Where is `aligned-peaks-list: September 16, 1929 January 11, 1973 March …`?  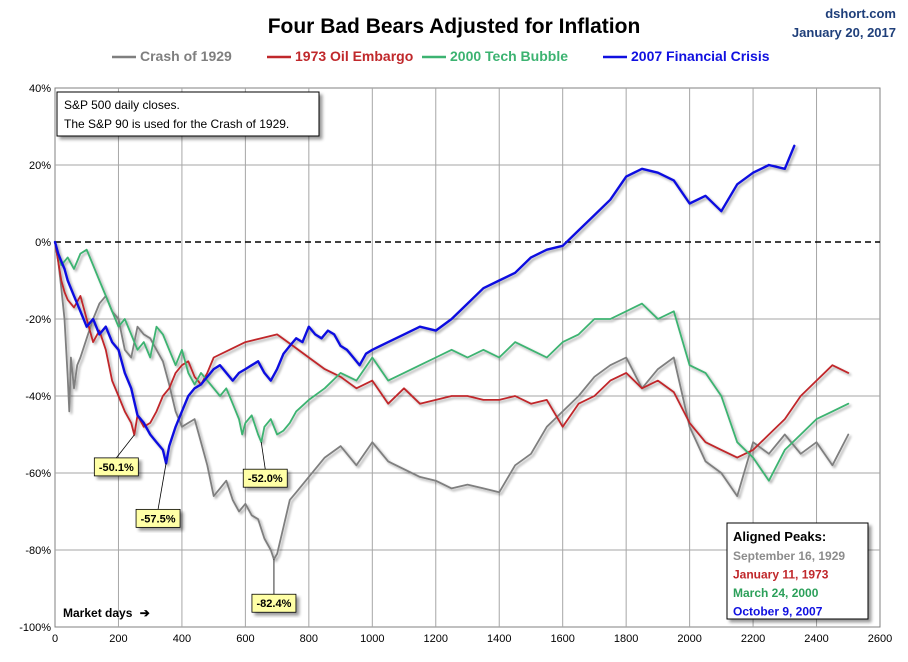
aligned-peaks-list: September 16, 1929 January 11, 1973 March … is located at coordinates (789, 584).